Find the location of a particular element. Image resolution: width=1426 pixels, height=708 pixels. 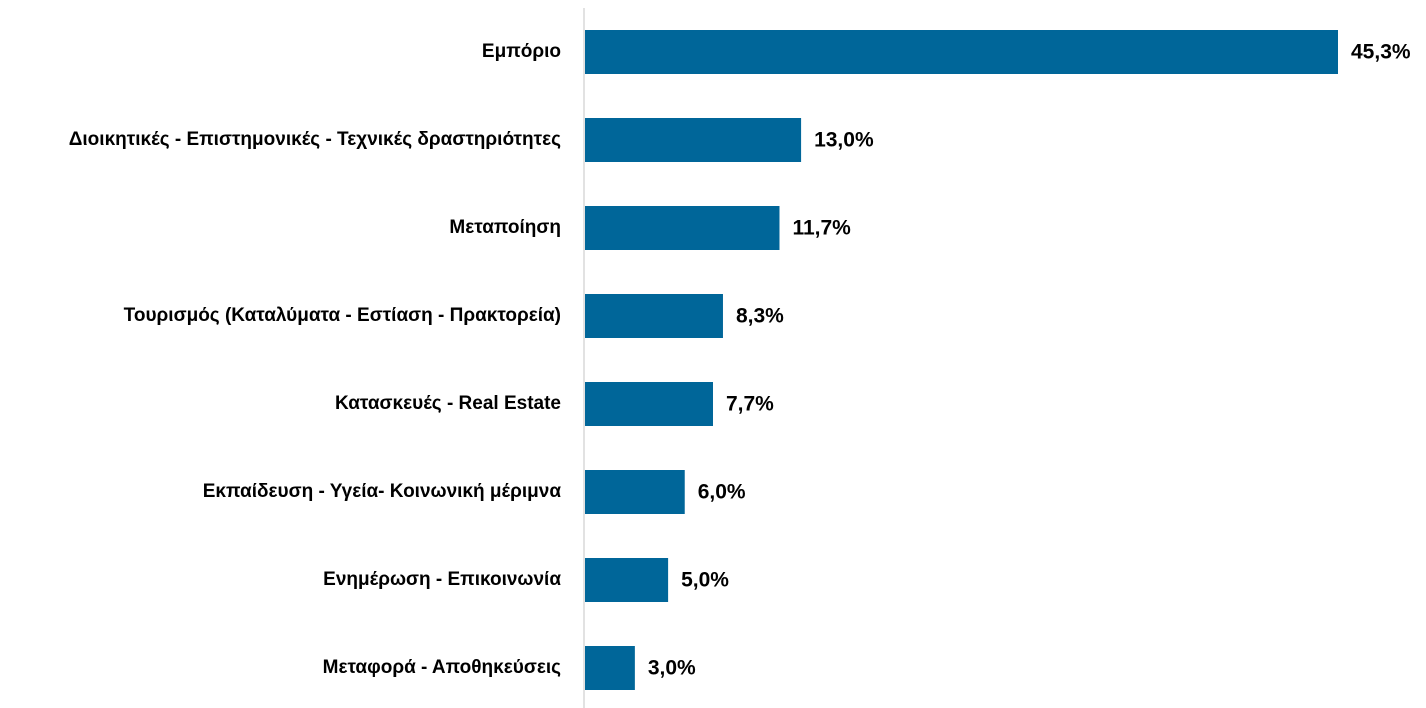

category-label: Μεταφορά - Αποθηκεύσεις is located at coordinates (442, 667).